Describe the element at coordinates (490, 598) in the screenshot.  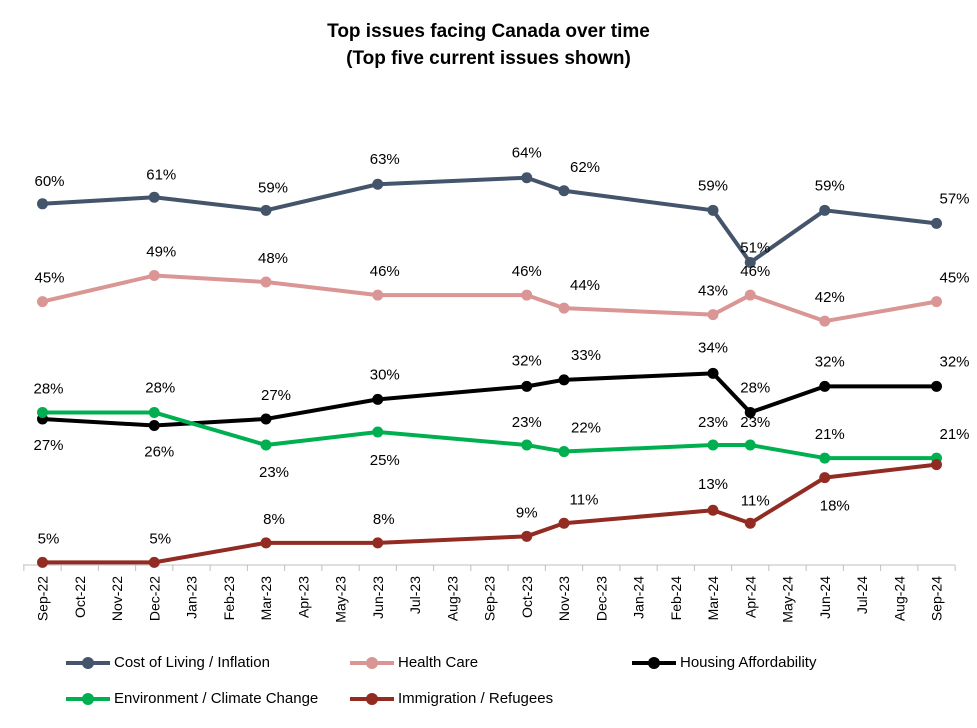
I see `x-tick-label: Sep-23` at that location.